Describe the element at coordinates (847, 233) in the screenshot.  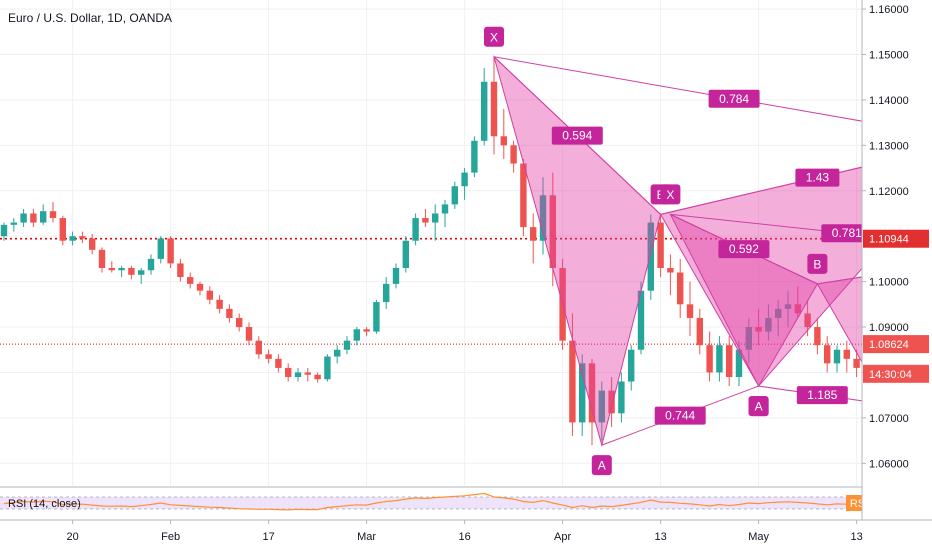
I see `ratio-label: 0.781` at that location.